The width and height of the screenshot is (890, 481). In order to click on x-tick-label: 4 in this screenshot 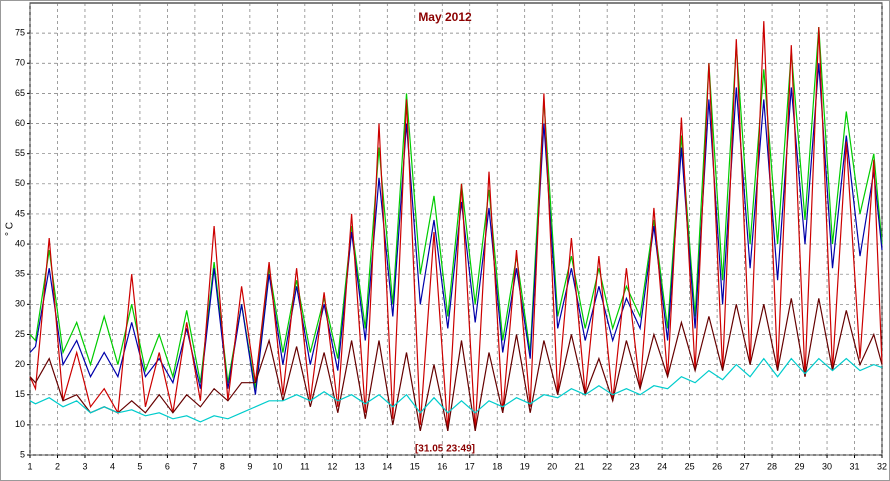, I will do `click(112, 466)`.